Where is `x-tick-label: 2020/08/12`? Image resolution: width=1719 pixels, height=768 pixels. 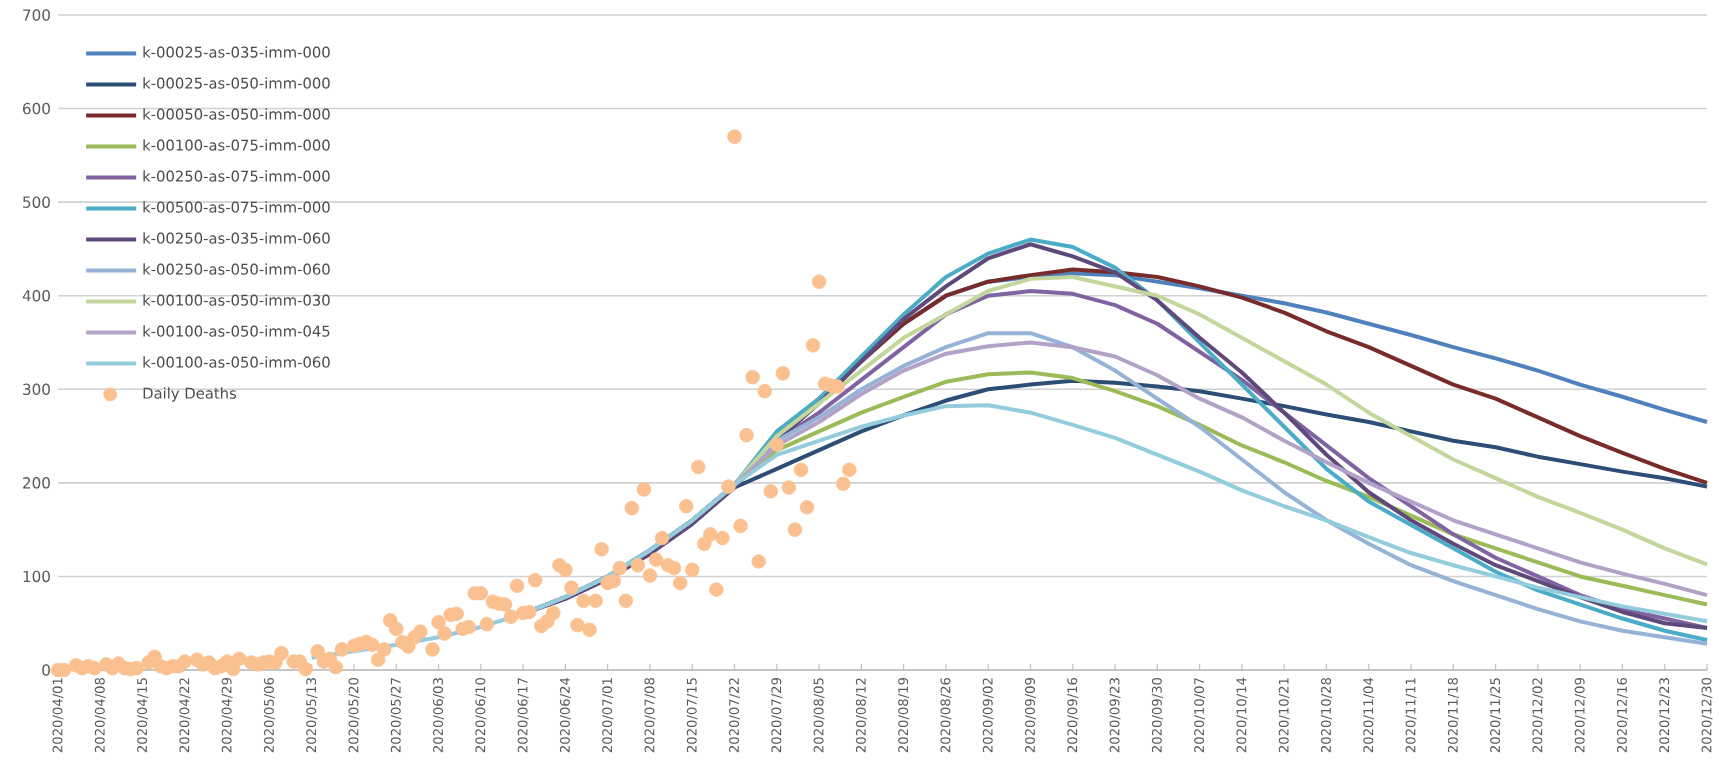 x-tick-label: 2020/08/12 is located at coordinates (861, 715).